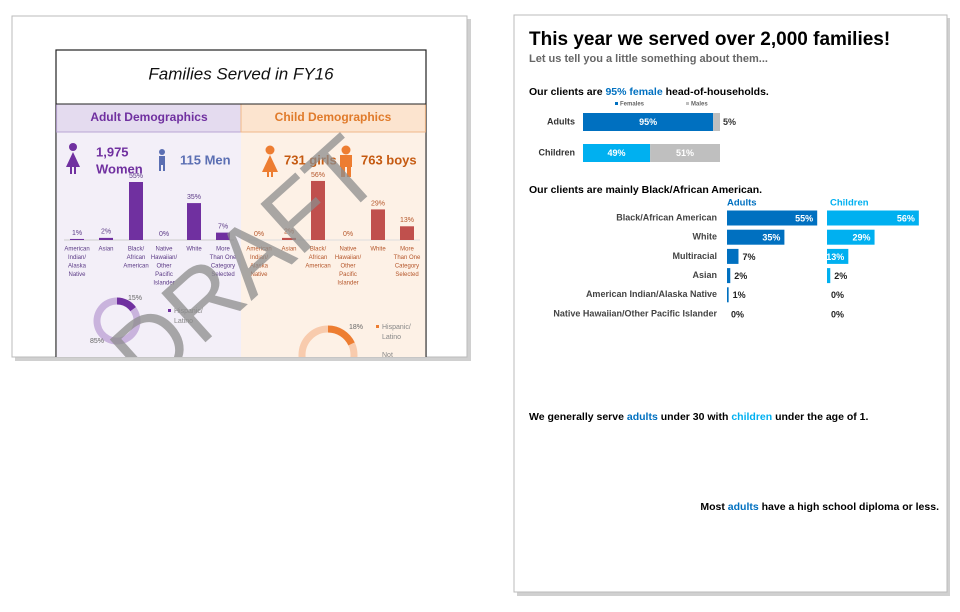  Describe the element at coordinates (77, 233) in the screenshot. I see `value-label: 1%` at that location.